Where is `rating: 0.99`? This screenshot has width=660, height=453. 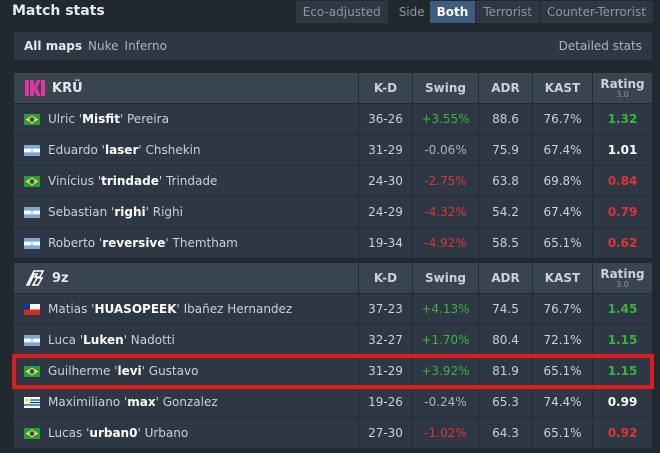
rating: 0.99 is located at coordinates (622, 402).